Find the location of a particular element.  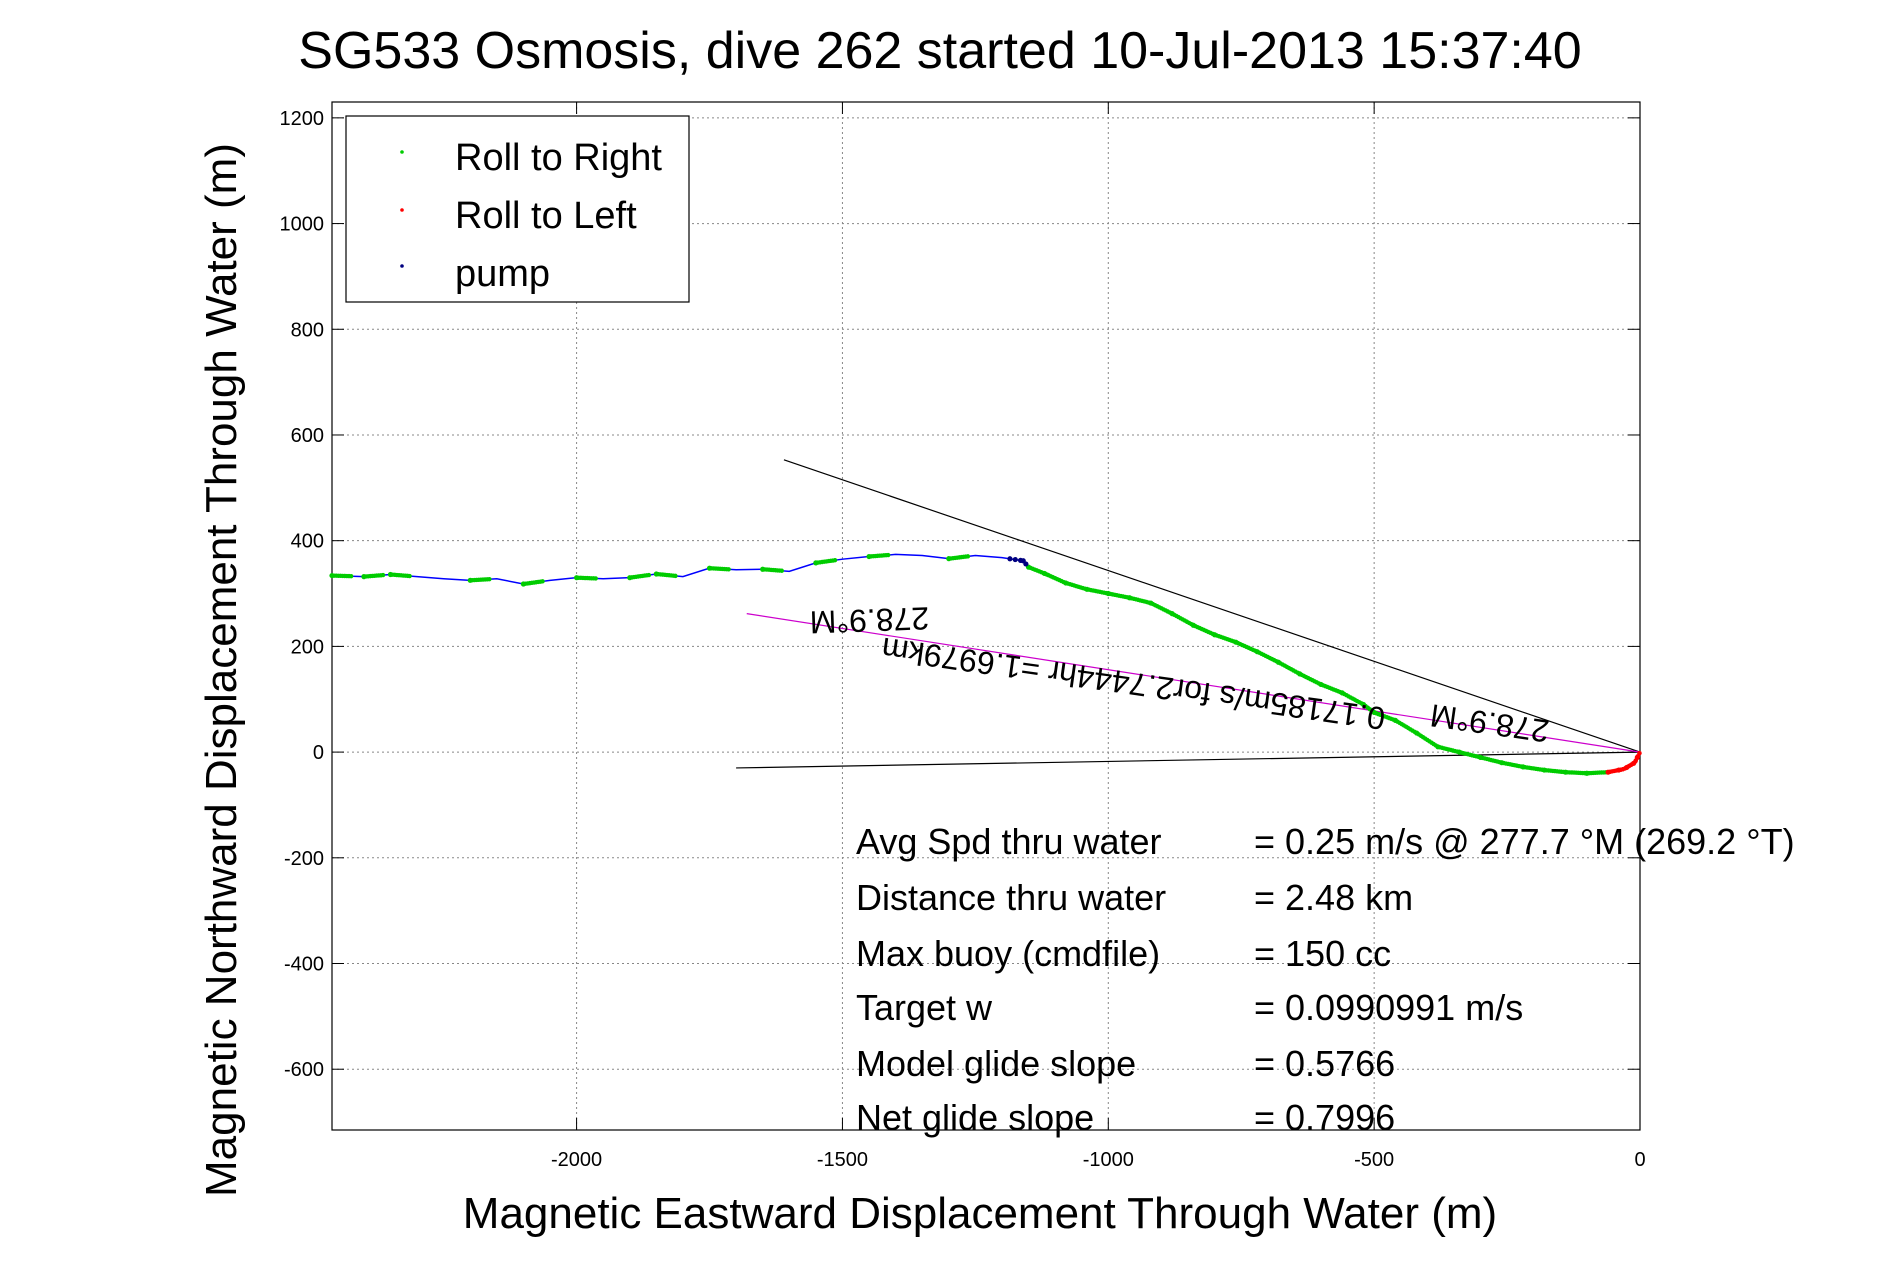

stat-value: = 0.7996 is located at coordinates (1324, 1117).